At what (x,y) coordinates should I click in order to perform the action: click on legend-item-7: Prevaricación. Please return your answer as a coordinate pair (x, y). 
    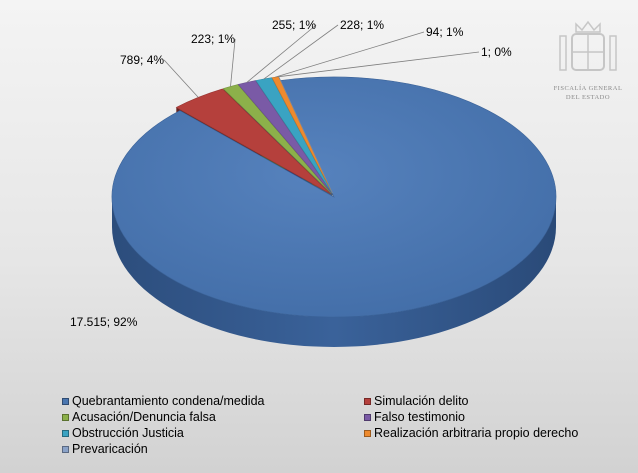
    Looking at the image, I should click on (213, 449).